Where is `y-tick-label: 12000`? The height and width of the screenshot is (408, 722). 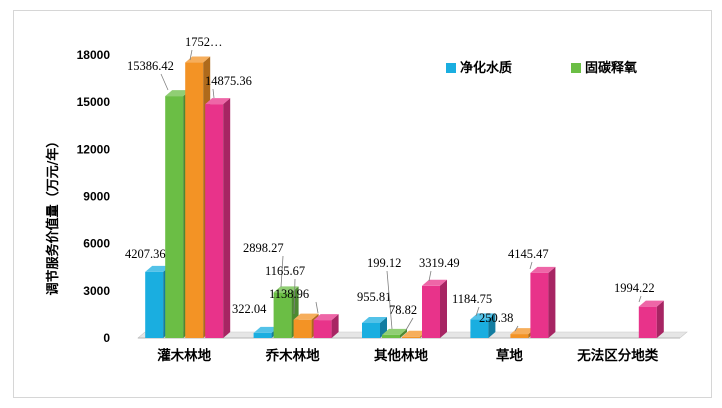
y-tick-label: 12000 is located at coordinates (94, 149).